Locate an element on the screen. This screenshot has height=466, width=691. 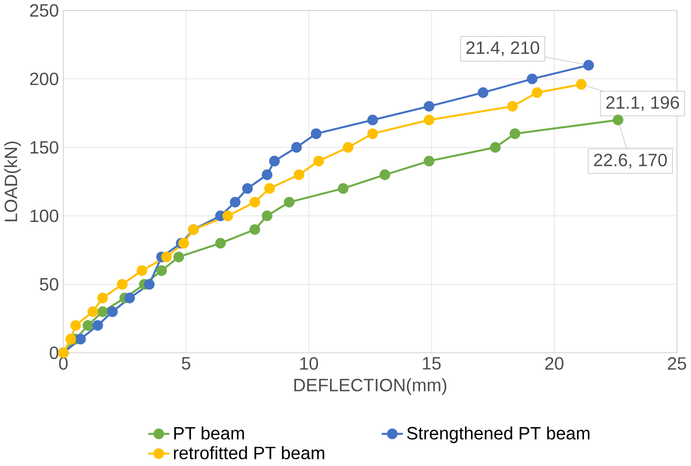
y-axis-title: LOAD(kN) is located at coordinates (12, 182).